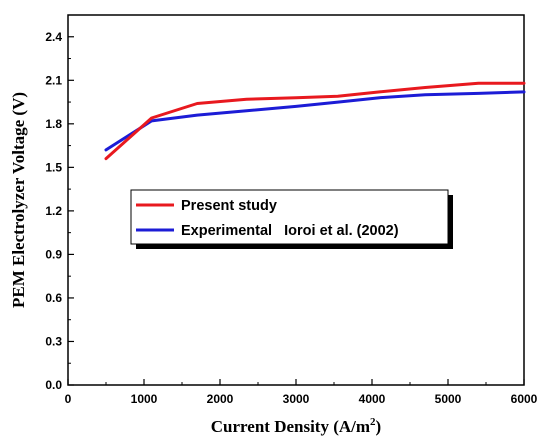  What do you see at coordinates (53, 167) in the screenshot?
I see `y-tick-label: 1.5` at bounding box center [53, 167].